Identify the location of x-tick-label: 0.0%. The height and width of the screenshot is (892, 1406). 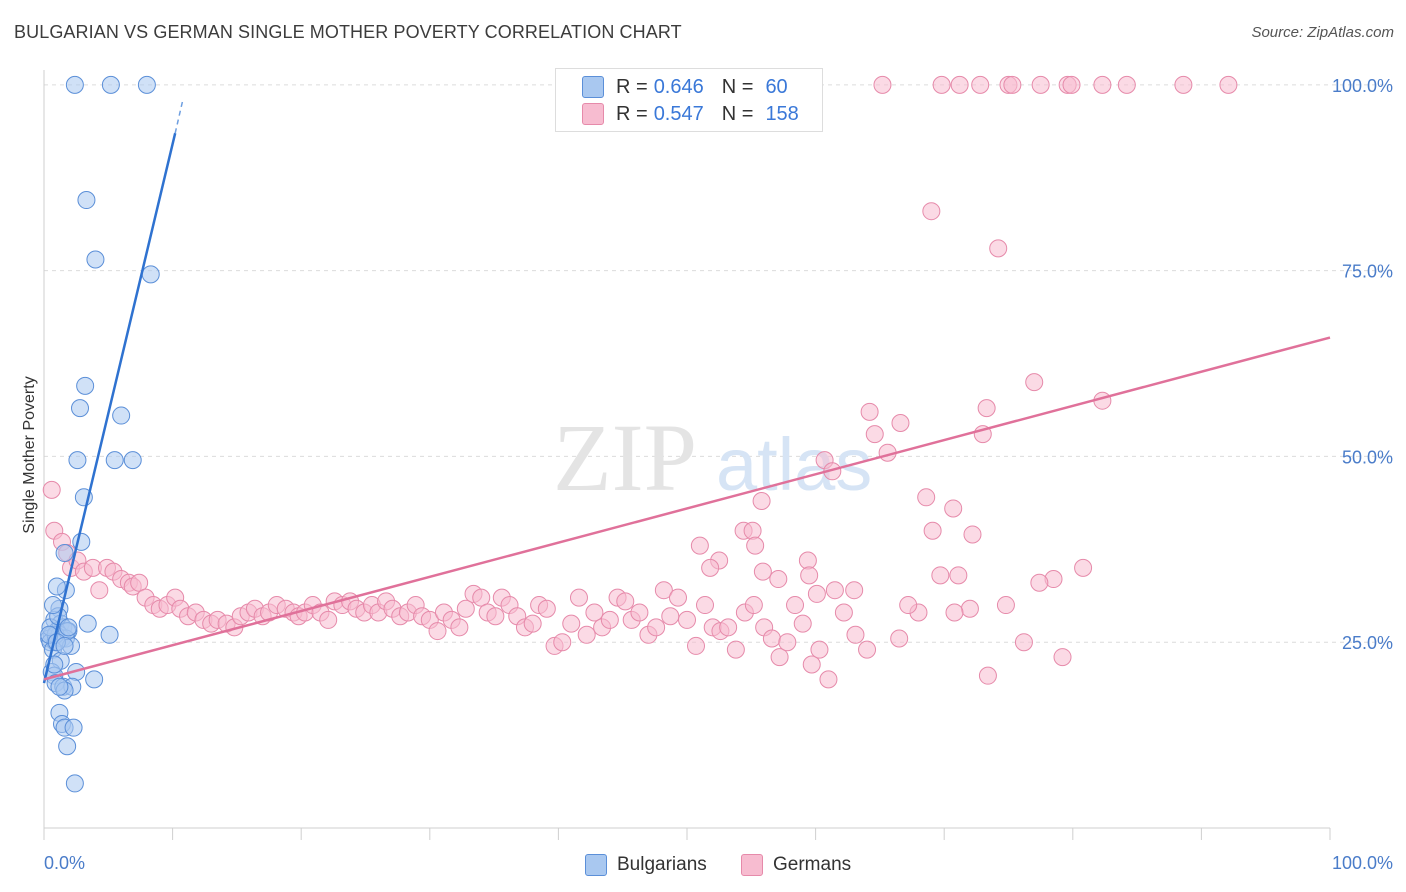
(64, 863).